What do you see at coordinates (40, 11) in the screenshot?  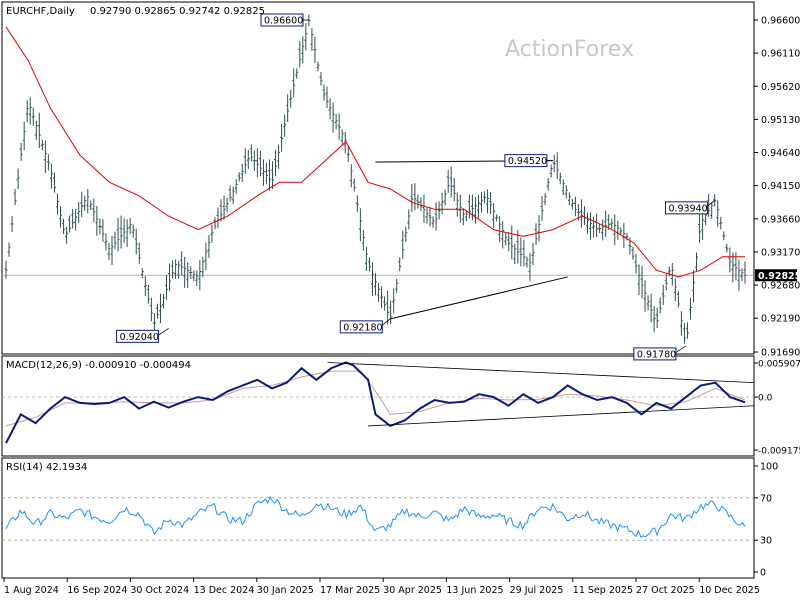 I see `chart-symbol: EURCHF,Daily` at bounding box center [40, 11].